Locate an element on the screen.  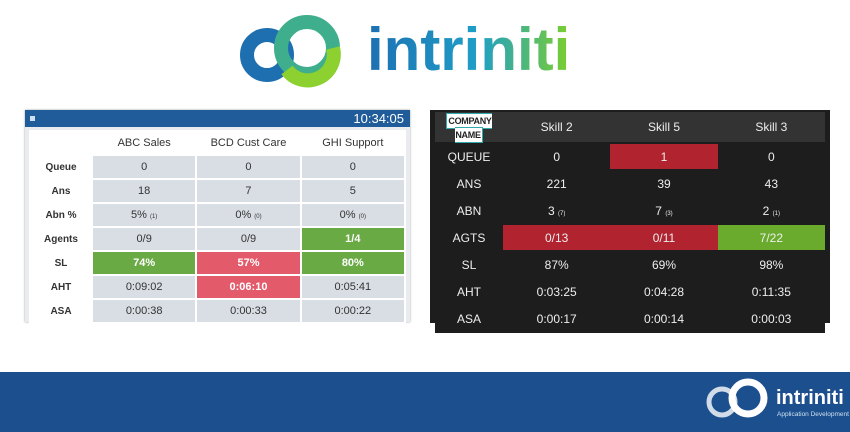
cell-value: 0:03:25 is located at coordinates (556, 291).